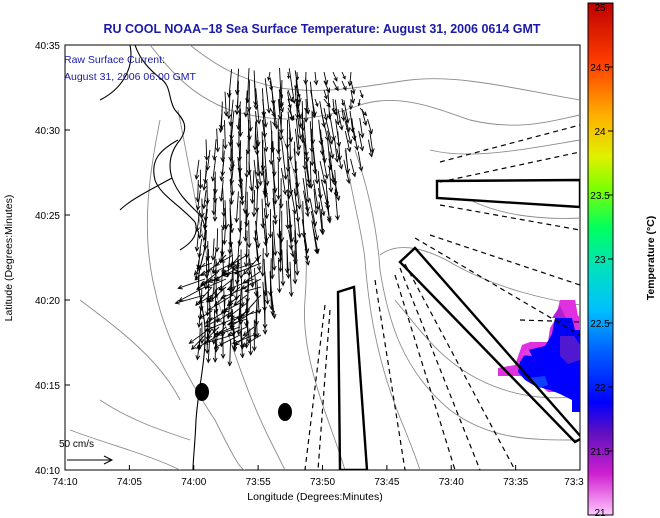  Describe the element at coordinates (651, 258) in the screenshot. I see `colorbar-label: Temperature (°C)` at that location.